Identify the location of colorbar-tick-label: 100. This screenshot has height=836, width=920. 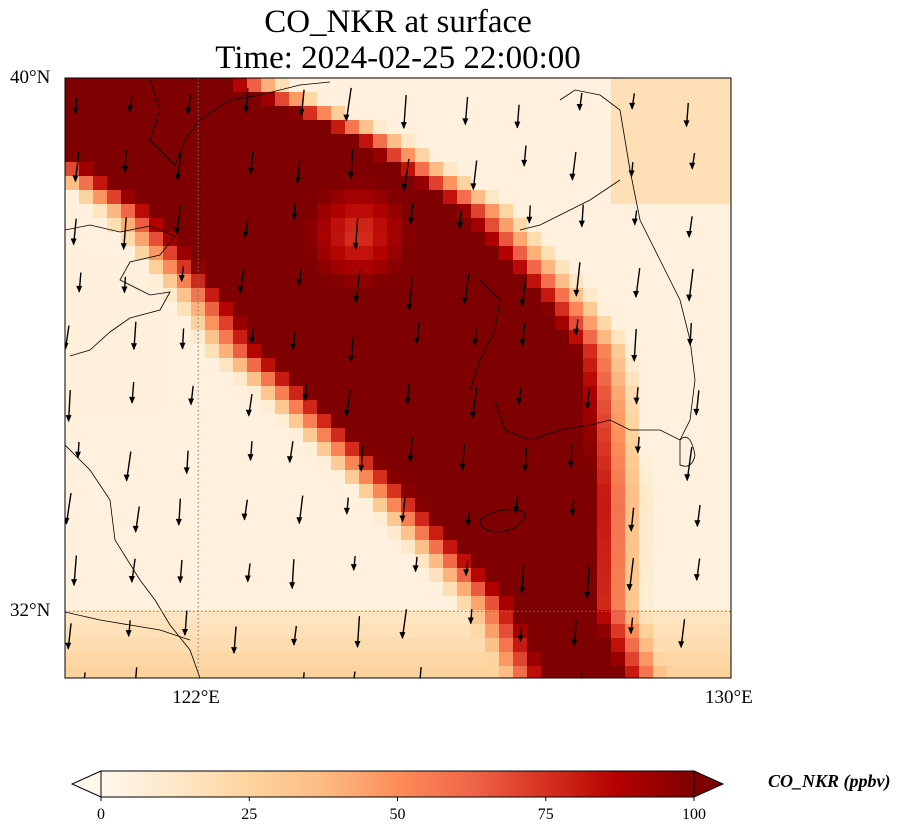
(694, 814).